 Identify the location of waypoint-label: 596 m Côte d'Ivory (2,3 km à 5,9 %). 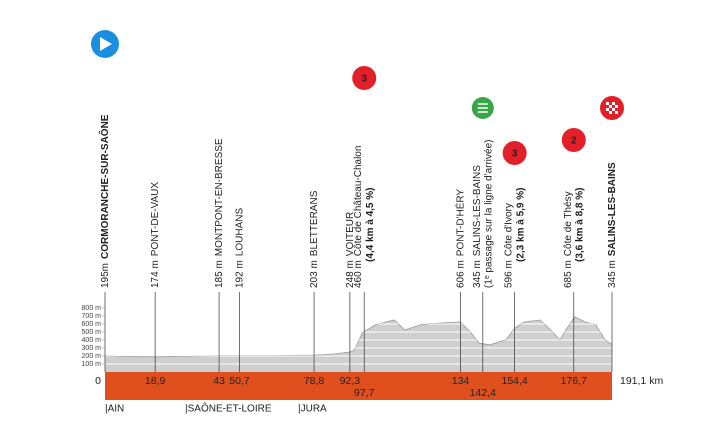
(514, 238).